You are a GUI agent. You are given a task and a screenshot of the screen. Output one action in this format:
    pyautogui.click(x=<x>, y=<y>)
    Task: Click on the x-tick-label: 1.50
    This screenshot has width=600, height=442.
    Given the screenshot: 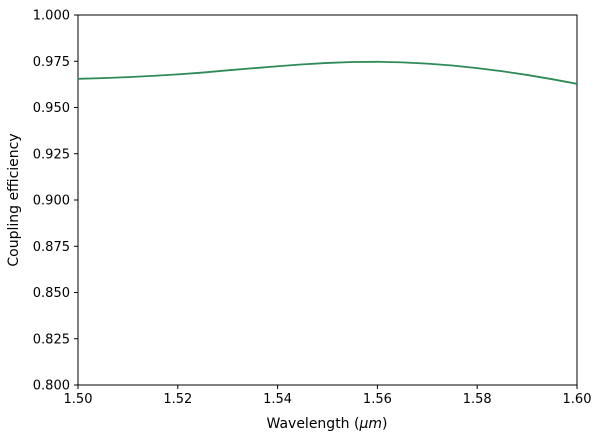 What is the action you would take?
    pyautogui.click(x=78, y=399)
    